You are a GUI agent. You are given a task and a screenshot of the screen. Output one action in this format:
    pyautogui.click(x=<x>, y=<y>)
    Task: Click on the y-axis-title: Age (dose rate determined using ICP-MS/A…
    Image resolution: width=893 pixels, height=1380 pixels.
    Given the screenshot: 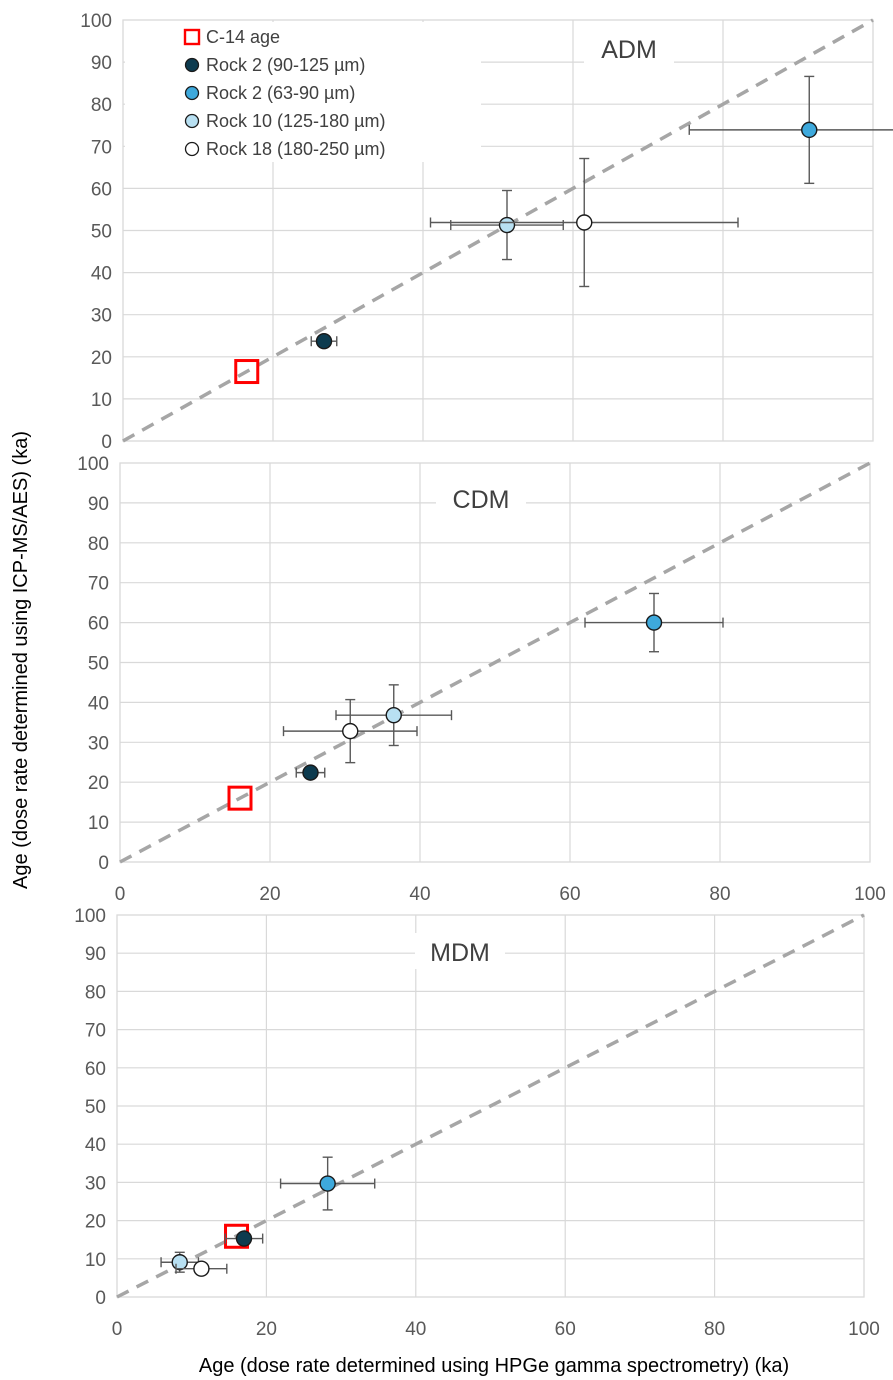 What is the action you would take?
    pyautogui.click(x=21, y=660)
    